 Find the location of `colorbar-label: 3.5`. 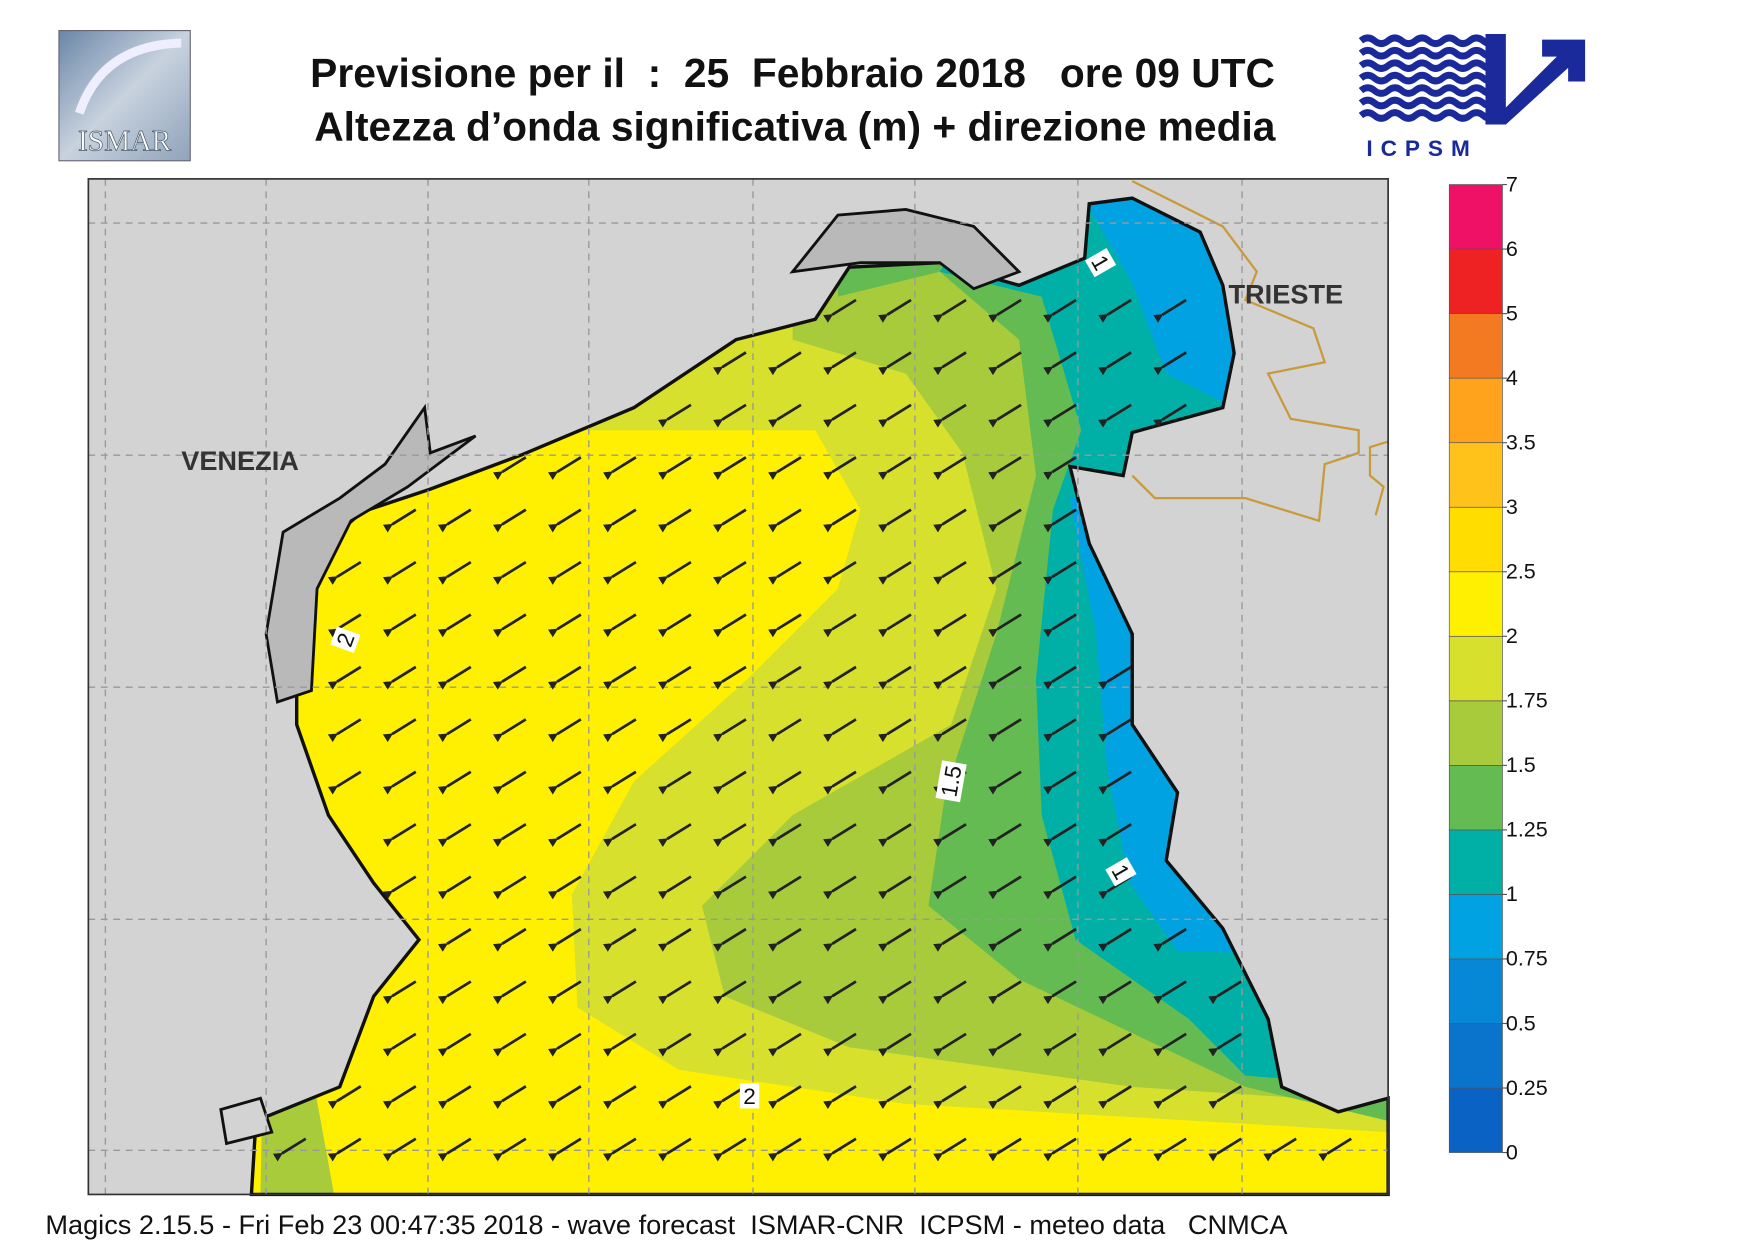

colorbar-label: 3.5 is located at coordinates (1521, 442).